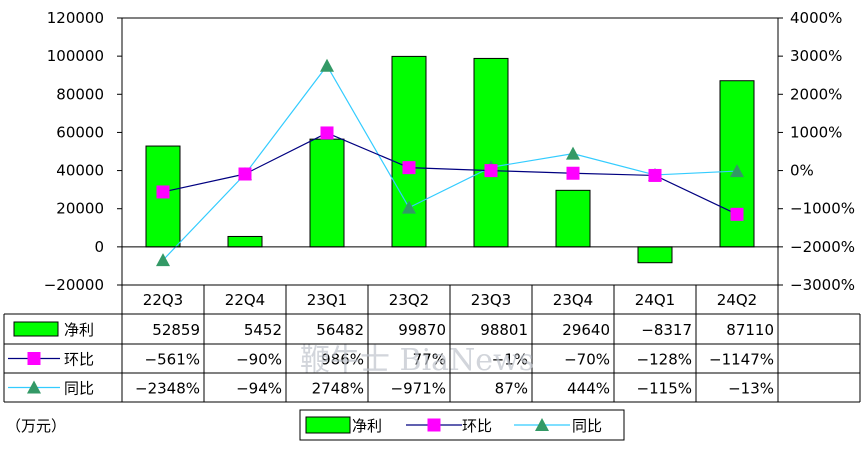  Describe the element at coordinates (80, 209) in the screenshot. I see `y-left-tick-label: 20000` at that location.